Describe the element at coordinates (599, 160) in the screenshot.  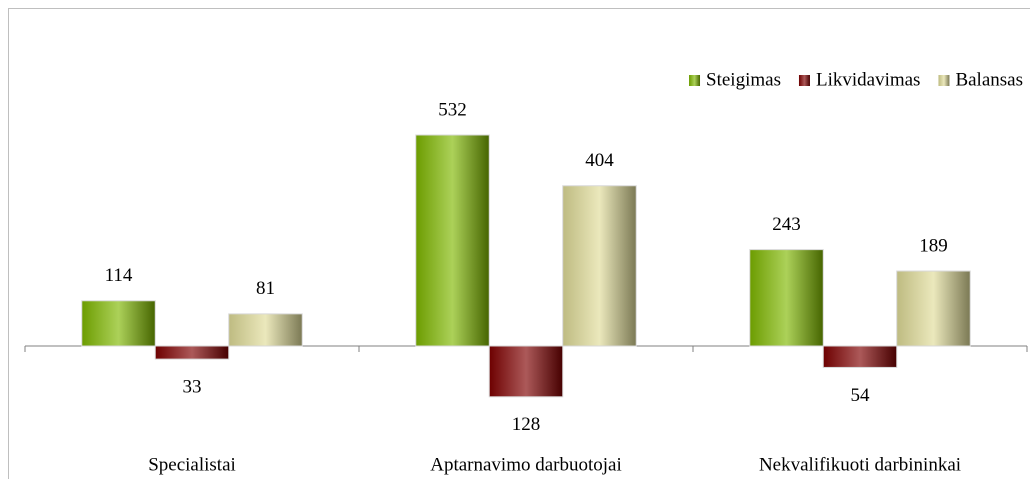
I see `data-label: 404` at that location.